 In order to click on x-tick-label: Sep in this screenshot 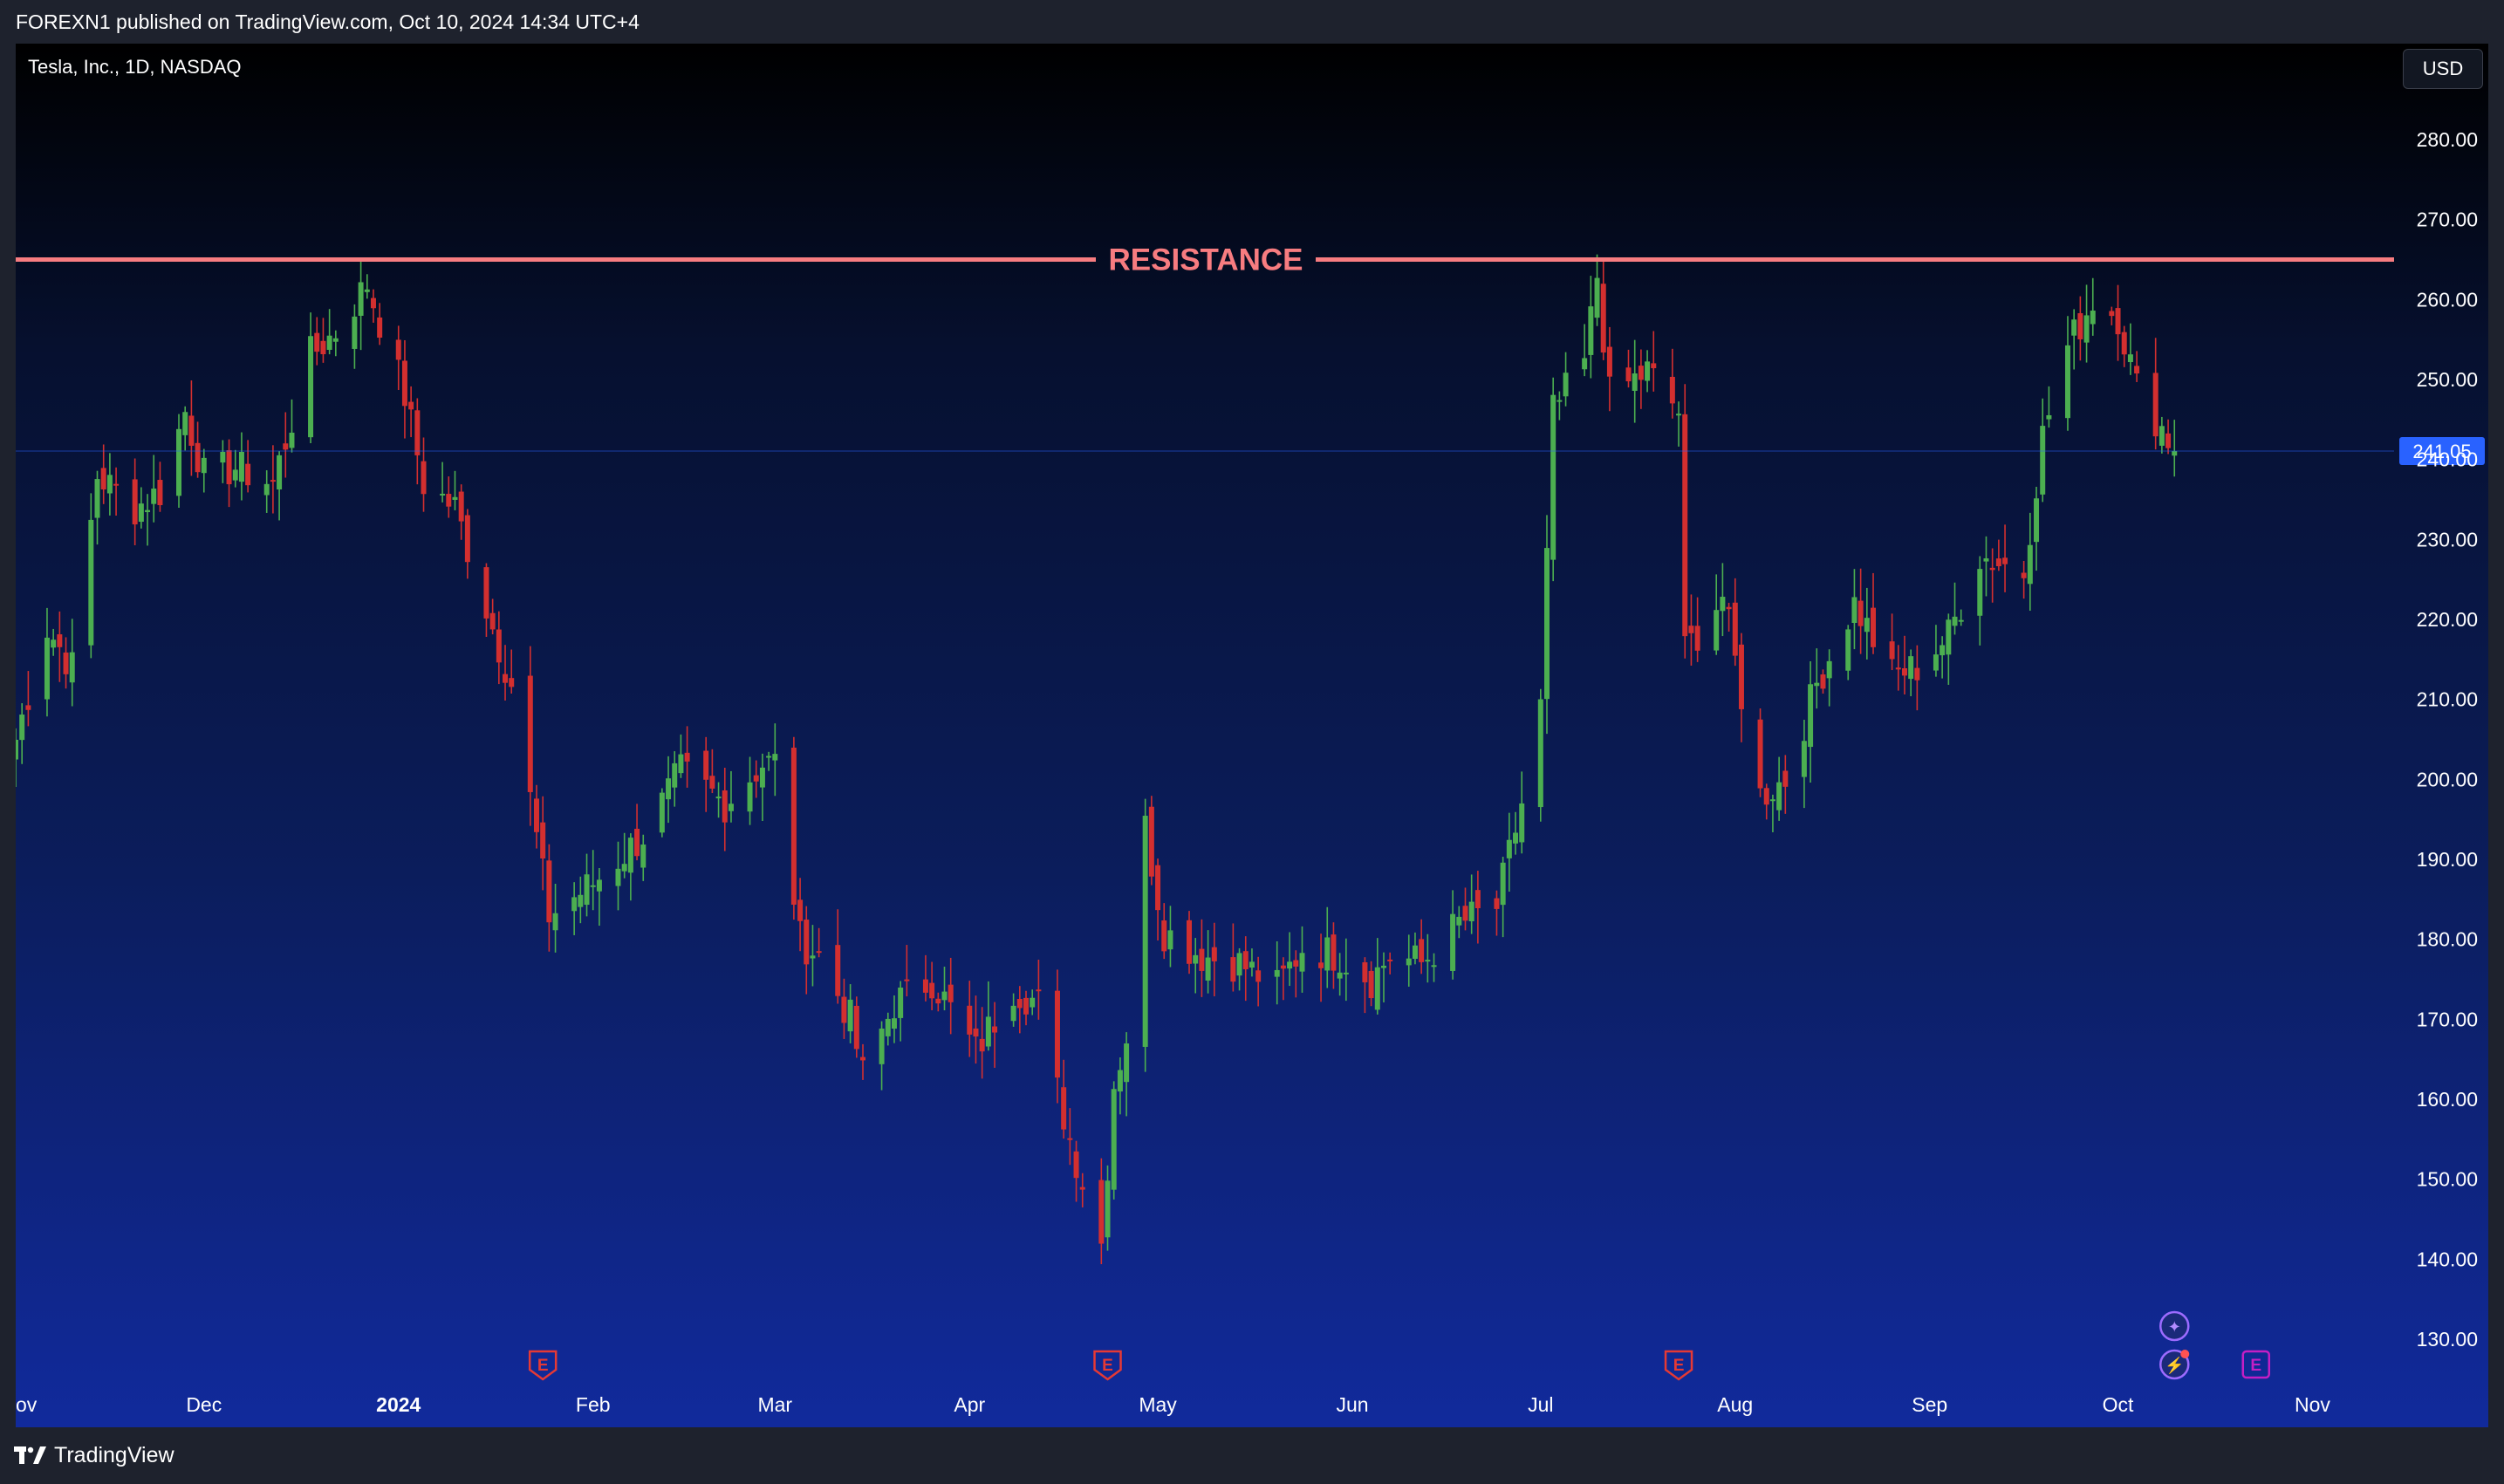, I will do `click(1929, 1404)`.